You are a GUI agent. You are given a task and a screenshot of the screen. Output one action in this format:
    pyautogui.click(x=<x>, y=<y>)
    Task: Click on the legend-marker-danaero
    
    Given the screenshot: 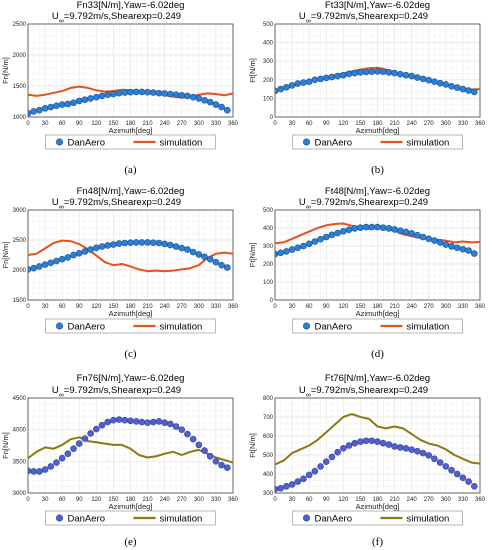 What is the action you would take?
    pyautogui.click(x=306, y=142)
    